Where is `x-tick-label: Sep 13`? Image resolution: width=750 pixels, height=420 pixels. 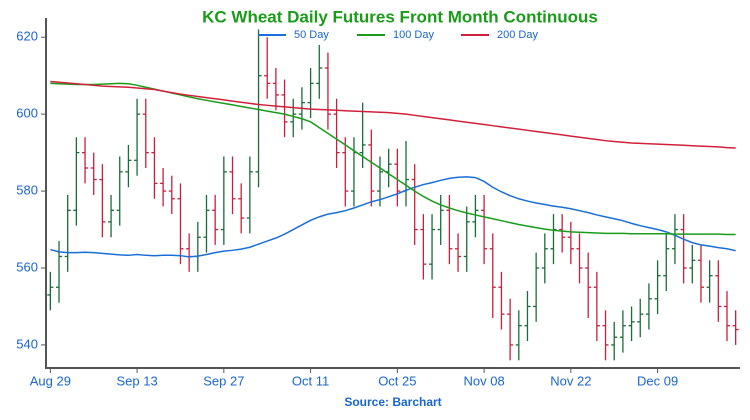 x-tick-label: Sep 13 is located at coordinates (136, 380).